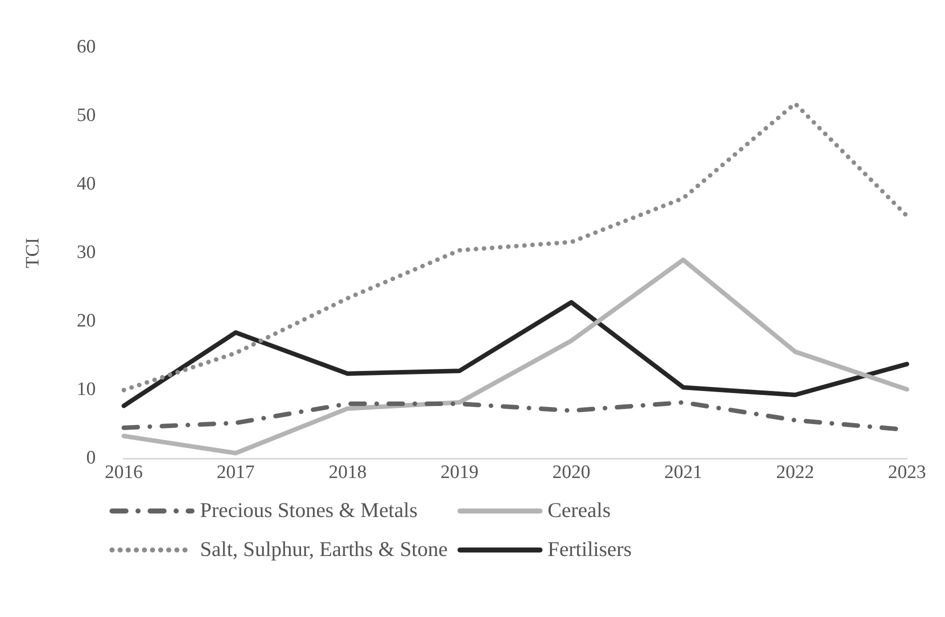 The height and width of the screenshot is (617, 945). What do you see at coordinates (235, 472) in the screenshot?
I see `x-tick-label: 2017` at bounding box center [235, 472].